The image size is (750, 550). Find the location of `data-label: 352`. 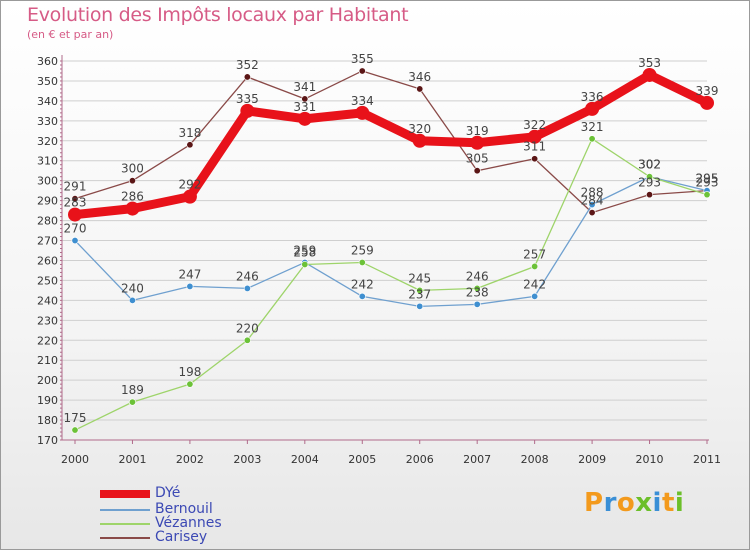

data-label: 352 is located at coordinates (247, 65).